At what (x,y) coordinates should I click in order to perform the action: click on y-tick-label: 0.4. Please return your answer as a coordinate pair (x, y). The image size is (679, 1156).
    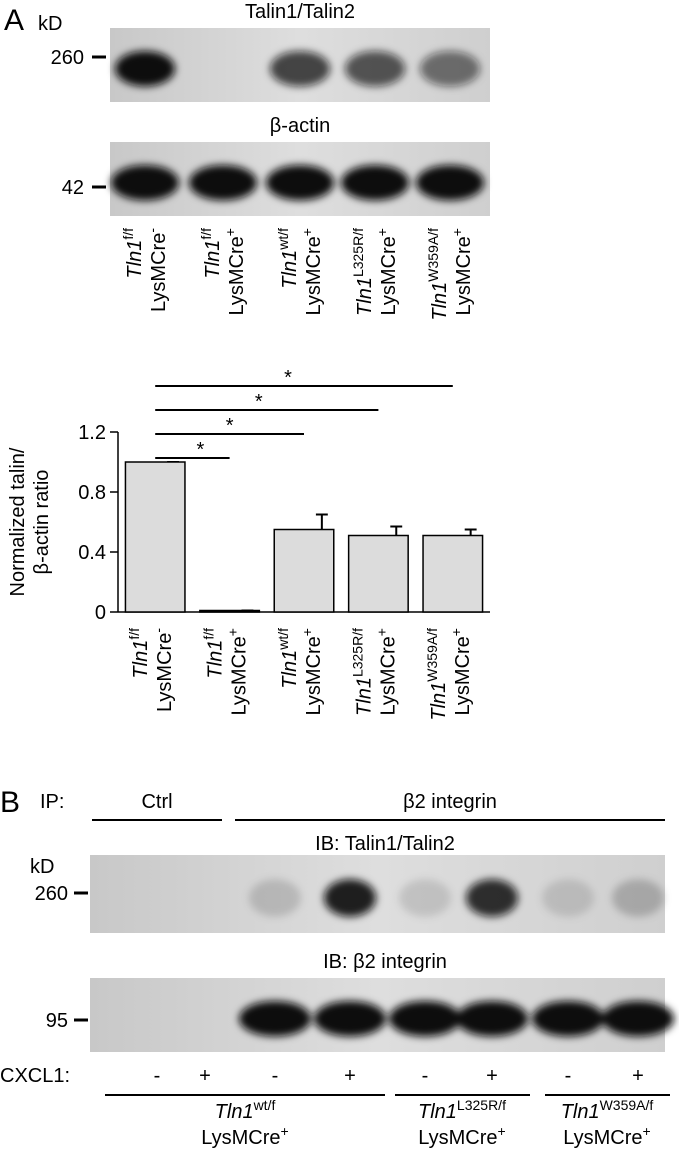
    Looking at the image, I should click on (92, 553).